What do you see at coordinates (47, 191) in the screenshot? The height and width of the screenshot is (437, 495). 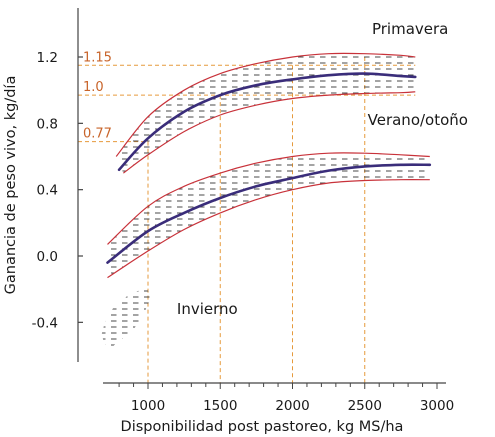 I see `y-tick-label-2: 0.4` at bounding box center [47, 191].